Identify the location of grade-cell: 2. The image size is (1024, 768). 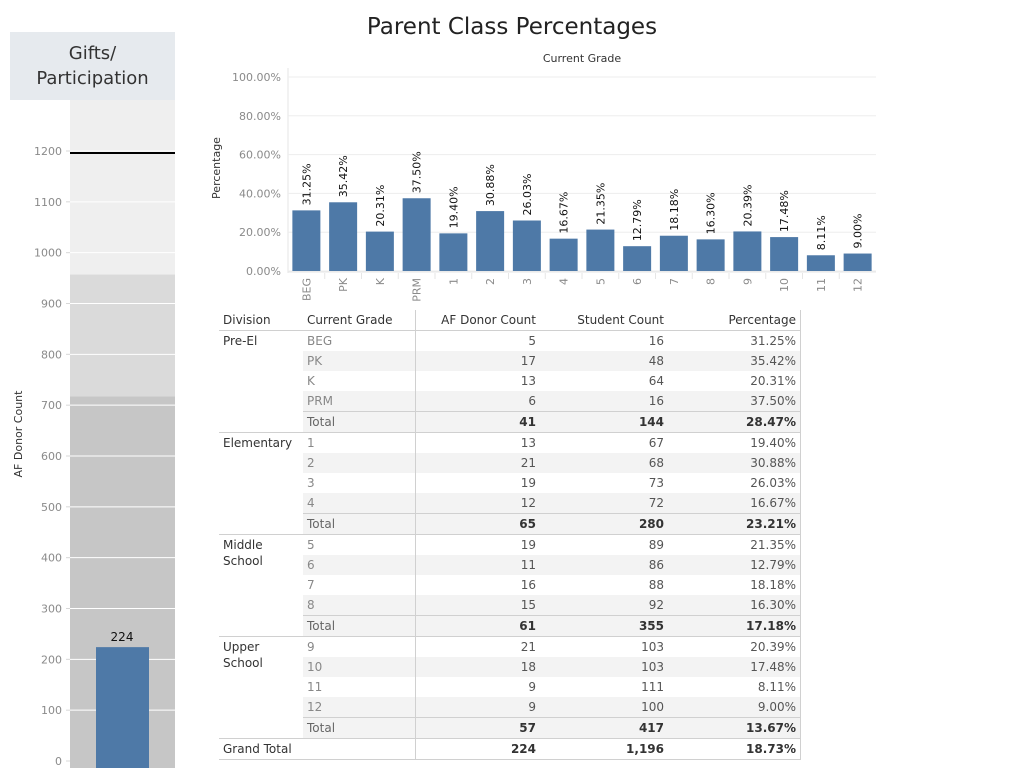
(359, 463).